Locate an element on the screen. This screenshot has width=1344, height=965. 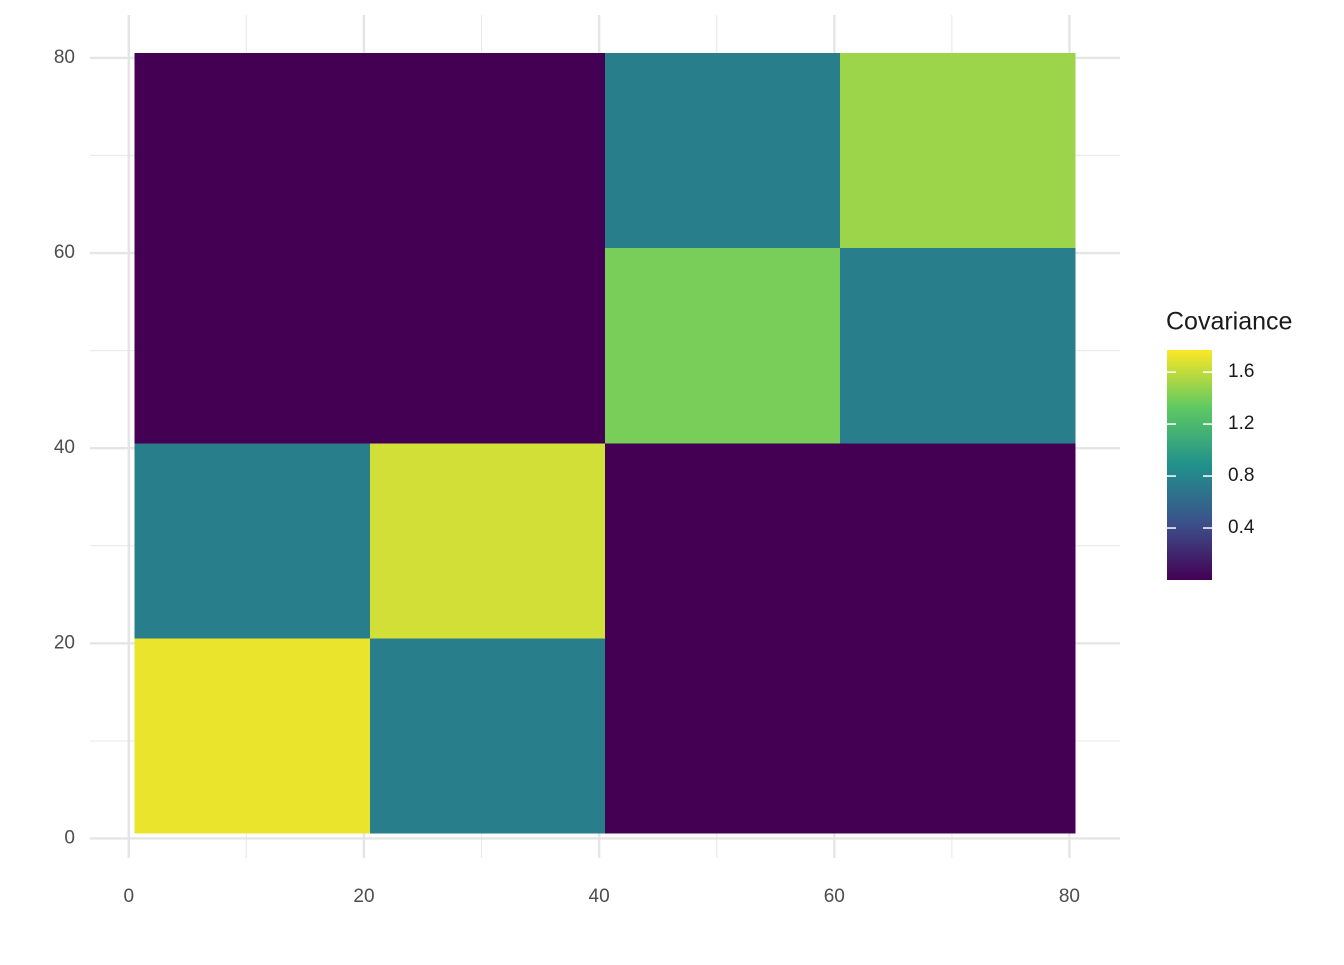
y-tick-label: 40 is located at coordinates (64, 447).